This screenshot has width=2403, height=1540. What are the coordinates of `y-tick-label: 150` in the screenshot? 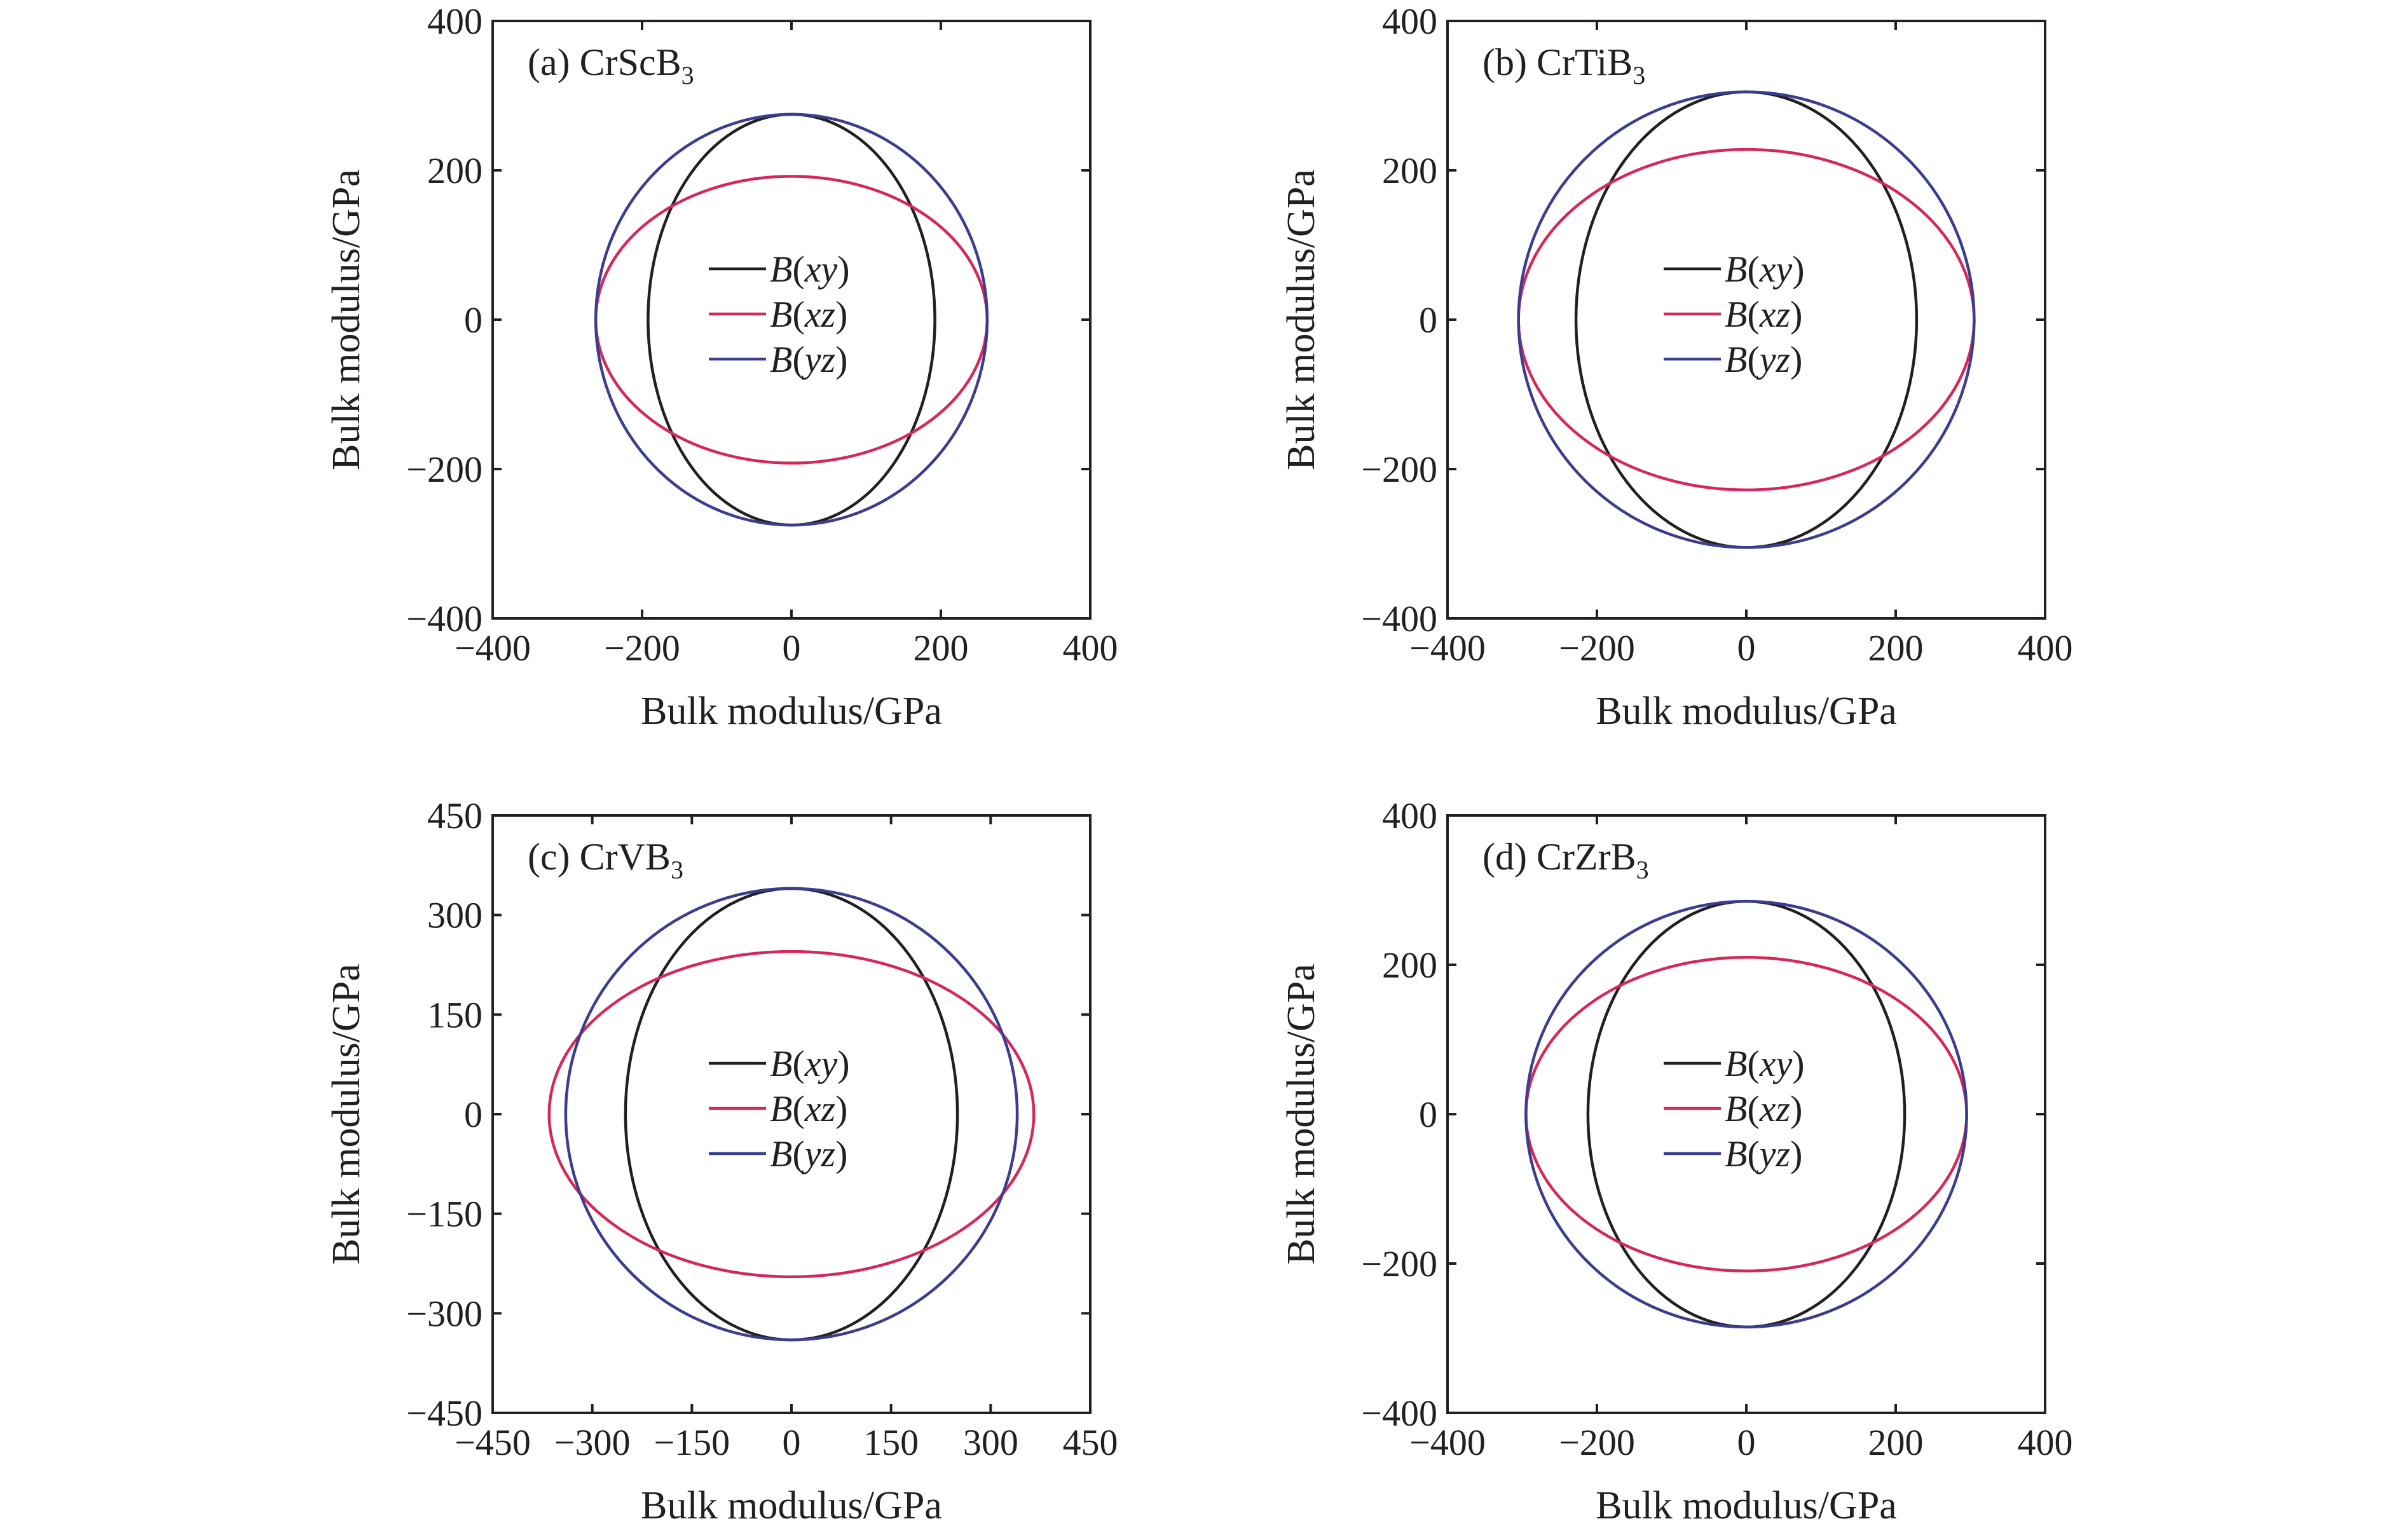 It's located at (455, 1015).